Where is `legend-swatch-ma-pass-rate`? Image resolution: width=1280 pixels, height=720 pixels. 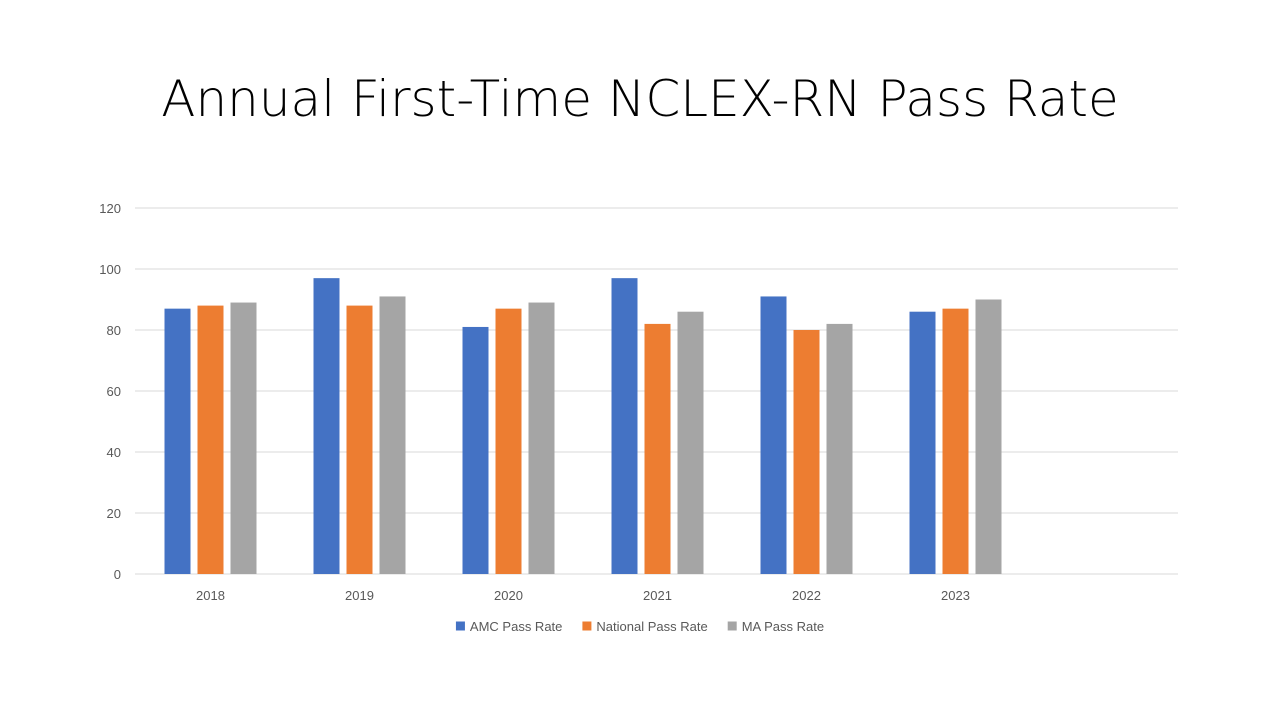 legend-swatch-ma-pass-rate is located at coordinates (732, 626).